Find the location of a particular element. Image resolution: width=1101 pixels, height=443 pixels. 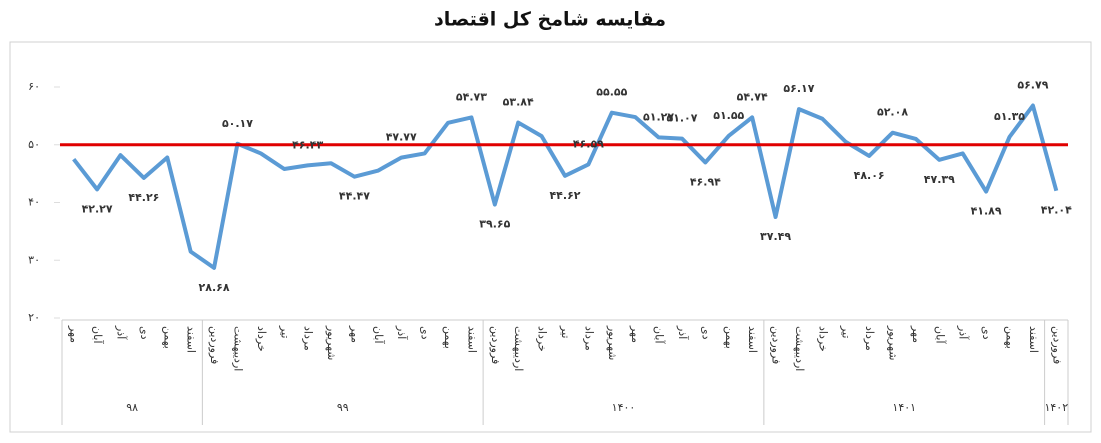

y-tick-label: ۴۰ is located at coordinates (34, 202).